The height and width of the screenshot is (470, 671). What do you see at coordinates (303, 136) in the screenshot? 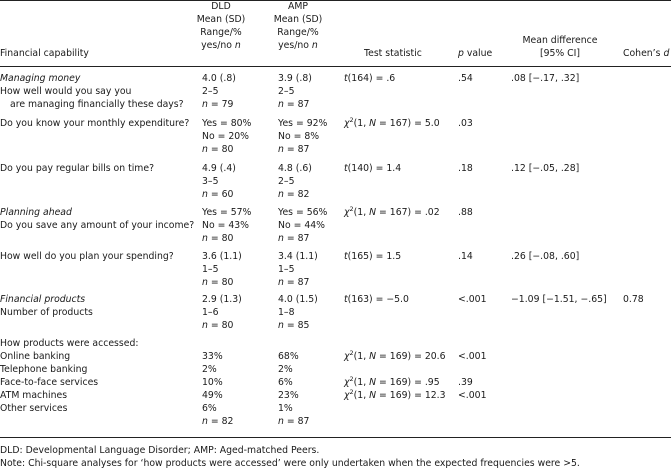
I see `amp-cell: Yes = 92% No = 8% n = 87` at bounding box center [303, 136].